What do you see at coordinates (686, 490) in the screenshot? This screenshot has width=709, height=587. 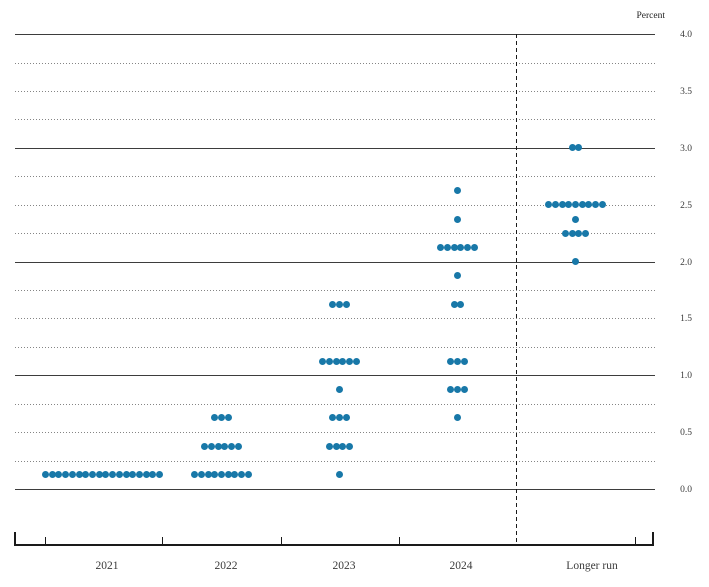 I see `y-tick-label: 0.0` at bounding box center [686, 490].